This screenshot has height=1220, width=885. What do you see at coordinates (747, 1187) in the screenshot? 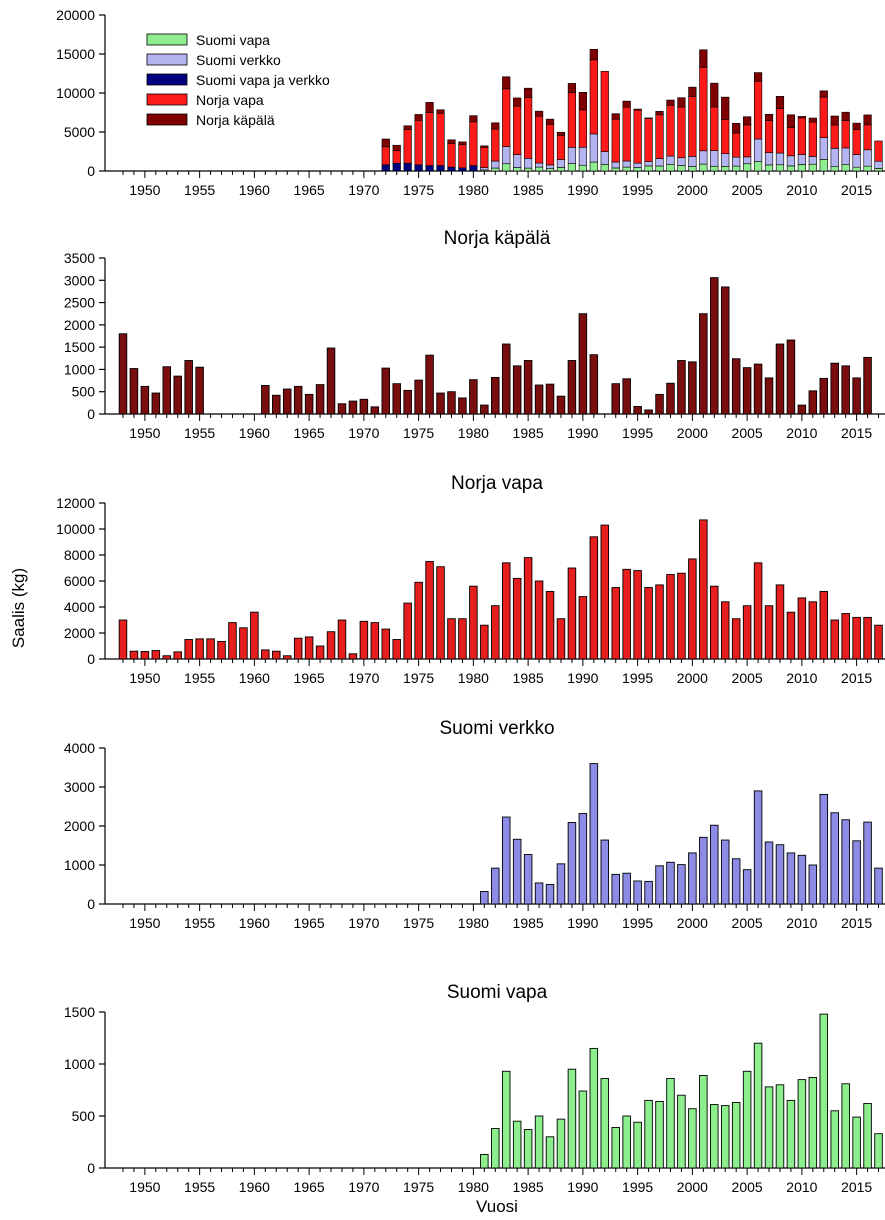
I see `x-tick-label: 2005` at bounding box center [747, 1187].